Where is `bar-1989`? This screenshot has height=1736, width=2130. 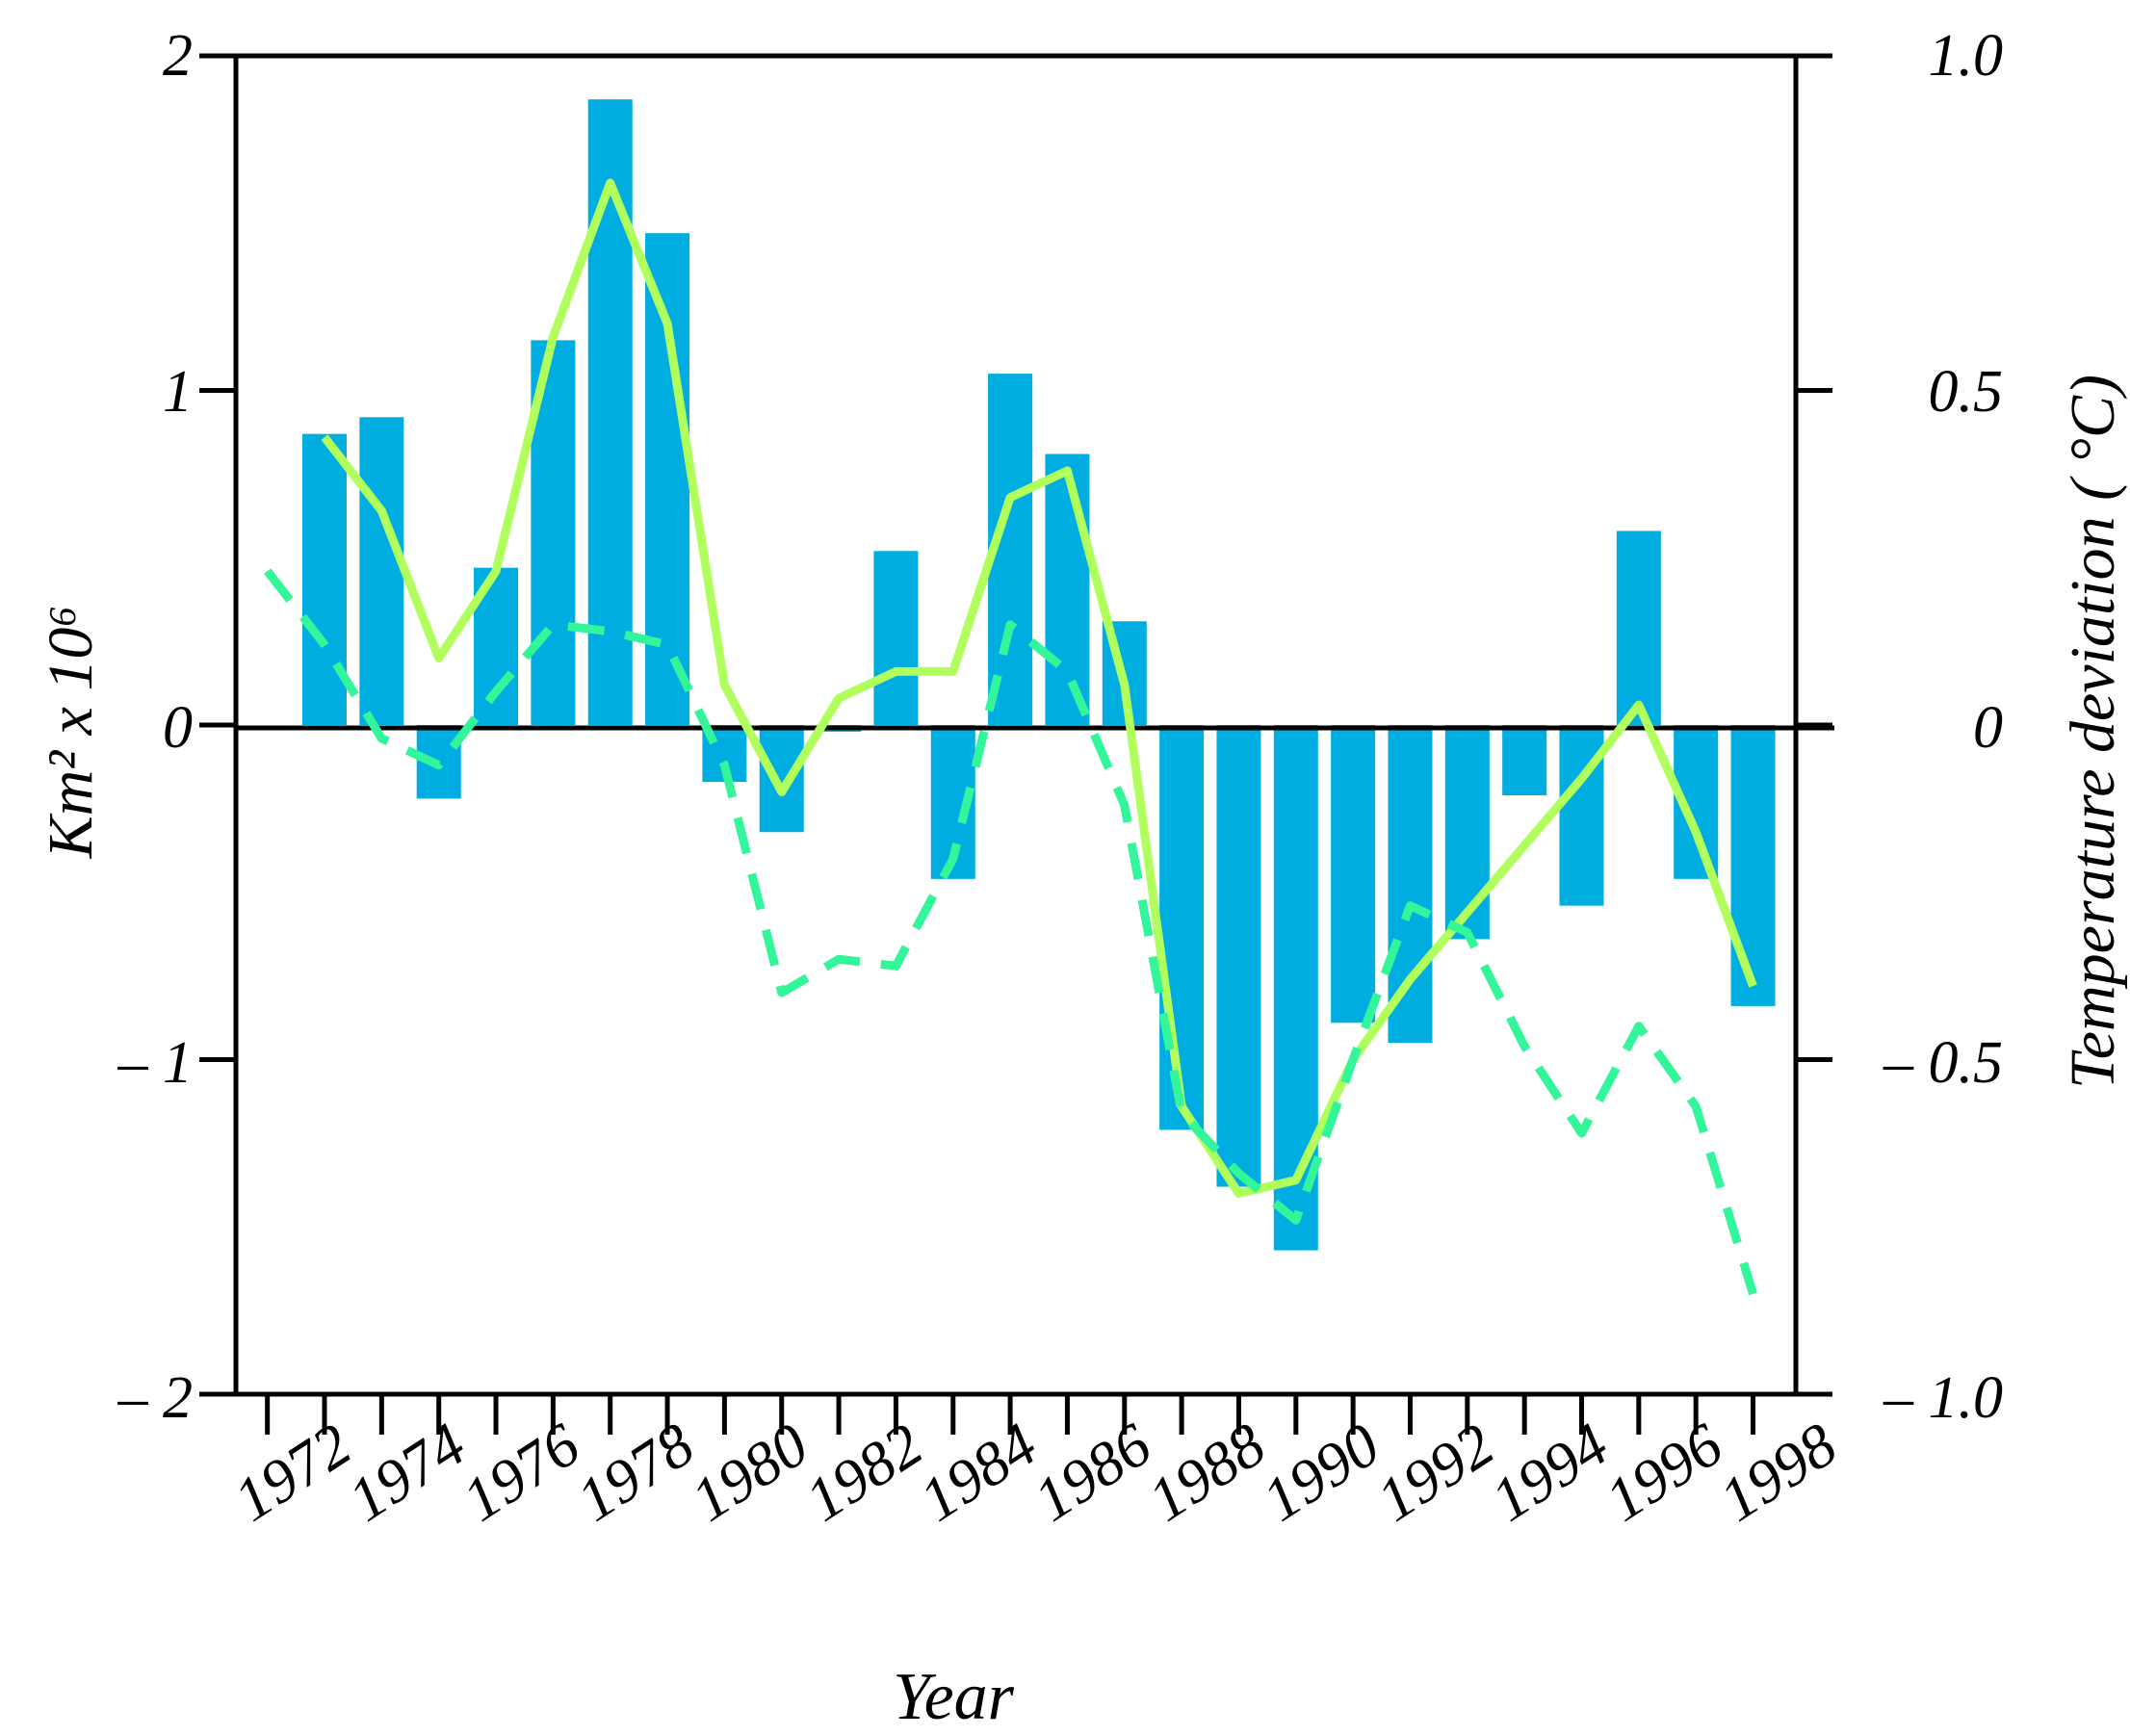
bar-1989 is located at coordinates (1295, 988).